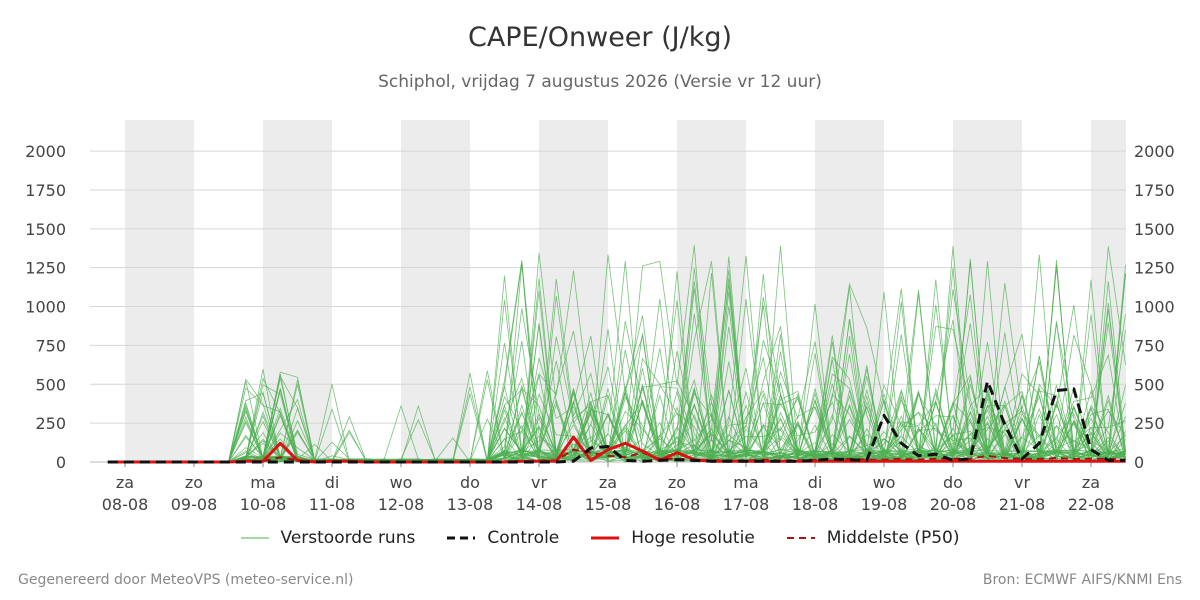 The height and width of the screenshot is (600, 1200). Describe the element at coordinates (1139, 462) in the screenshot. I see `y-tick-label-right: 0` at that location.